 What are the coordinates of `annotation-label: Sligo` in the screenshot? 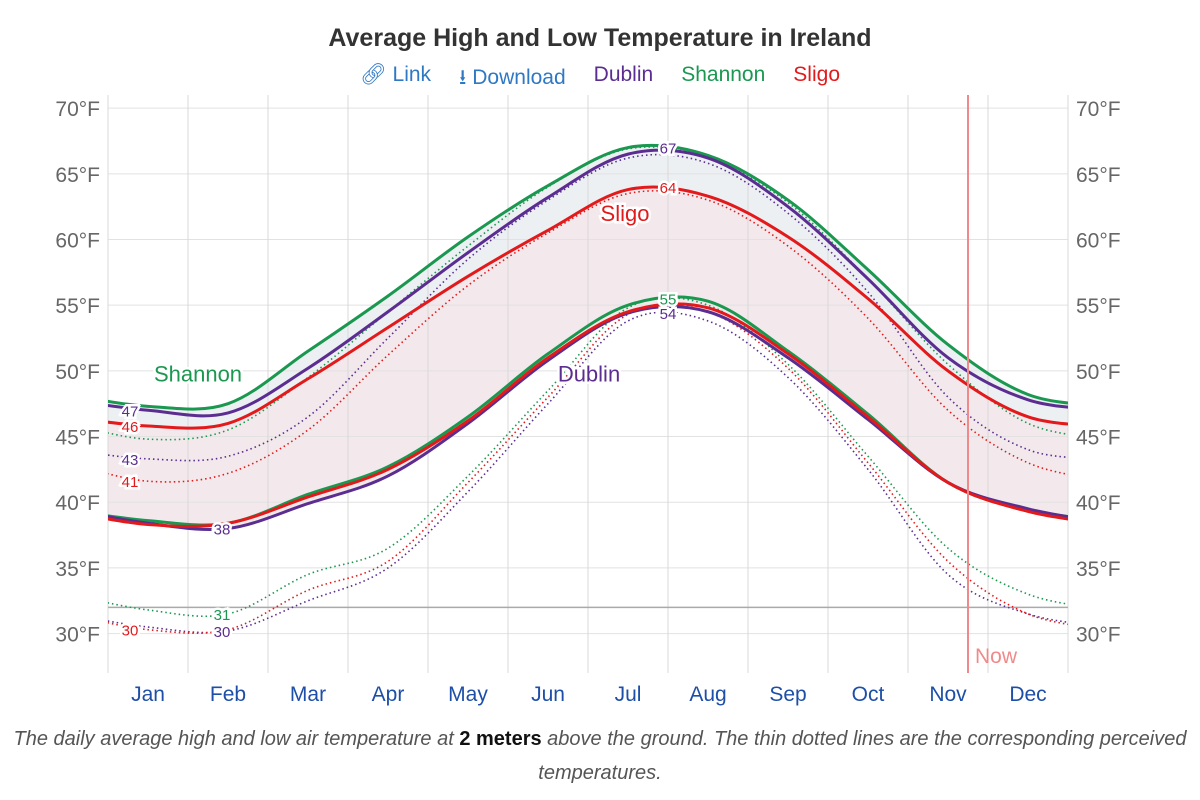 It's located at (625, 213).